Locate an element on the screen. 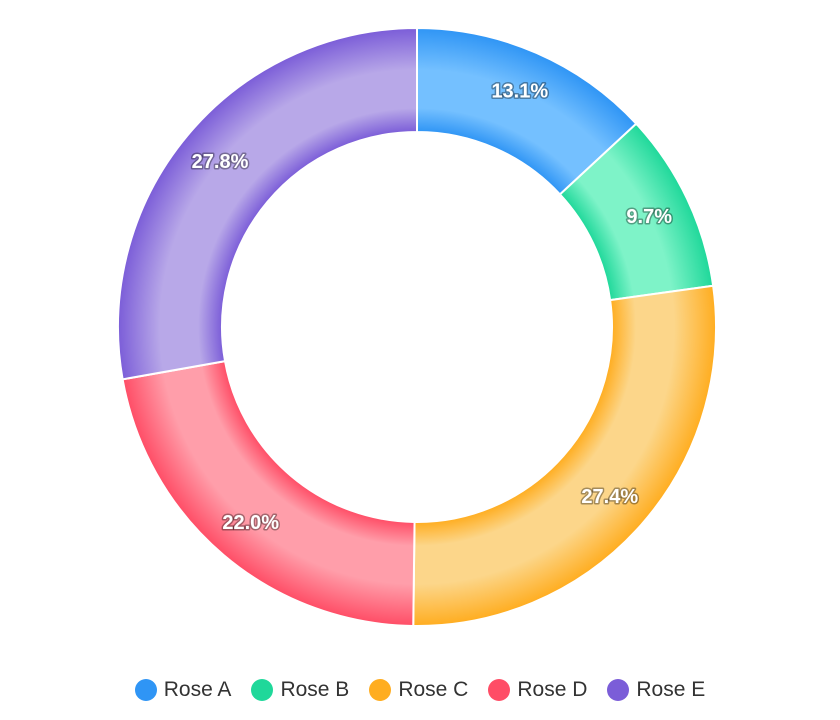  legend-label-rose-b: Rose B is located at coordinates (315, 689).